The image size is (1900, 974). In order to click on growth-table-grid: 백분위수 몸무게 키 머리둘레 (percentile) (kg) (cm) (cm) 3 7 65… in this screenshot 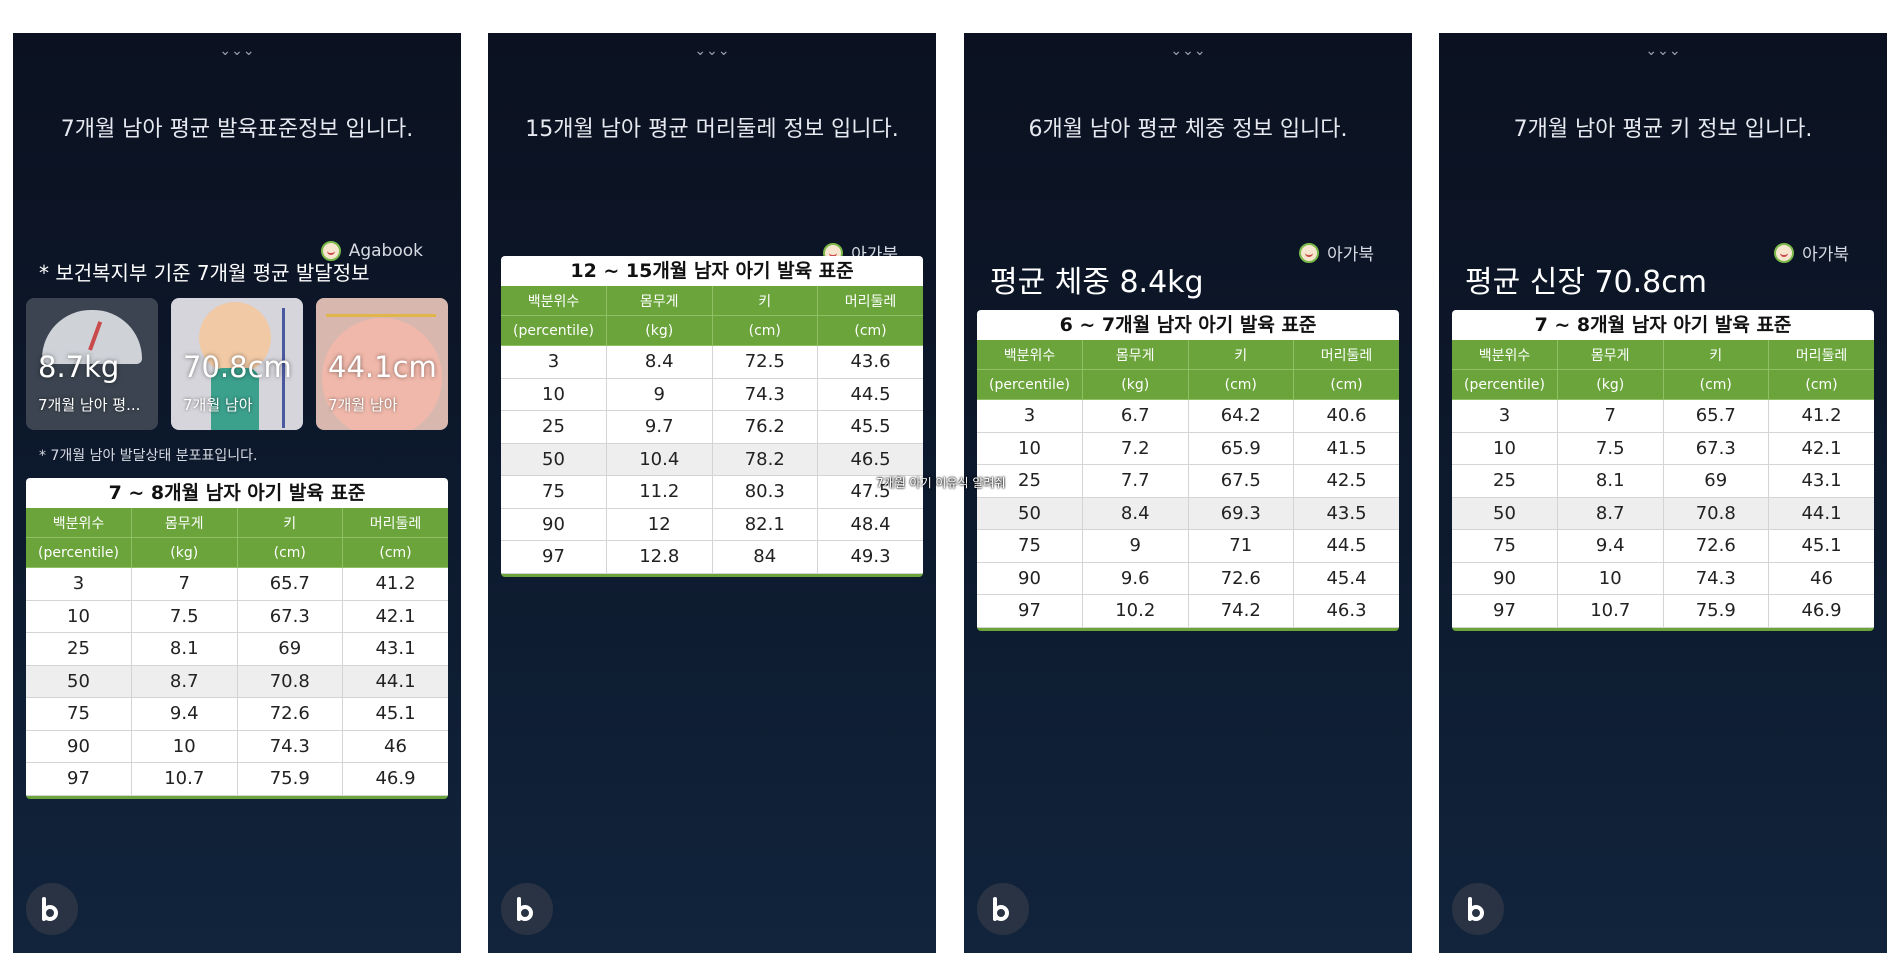, I will do `click(237, 652)`.